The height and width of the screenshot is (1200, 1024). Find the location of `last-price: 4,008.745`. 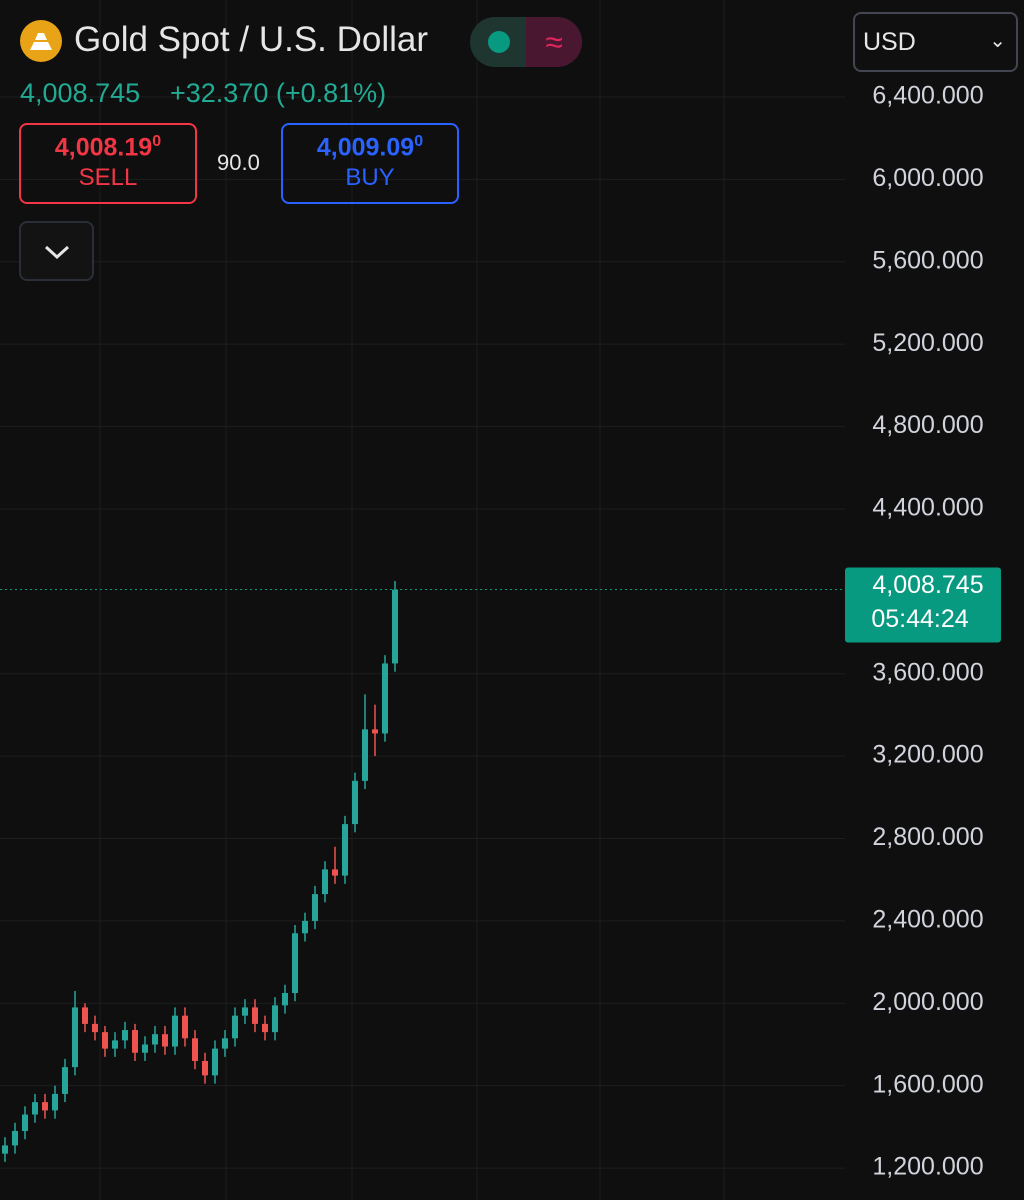

last-price: 4,008.745 is located at coordinates (80, 93).